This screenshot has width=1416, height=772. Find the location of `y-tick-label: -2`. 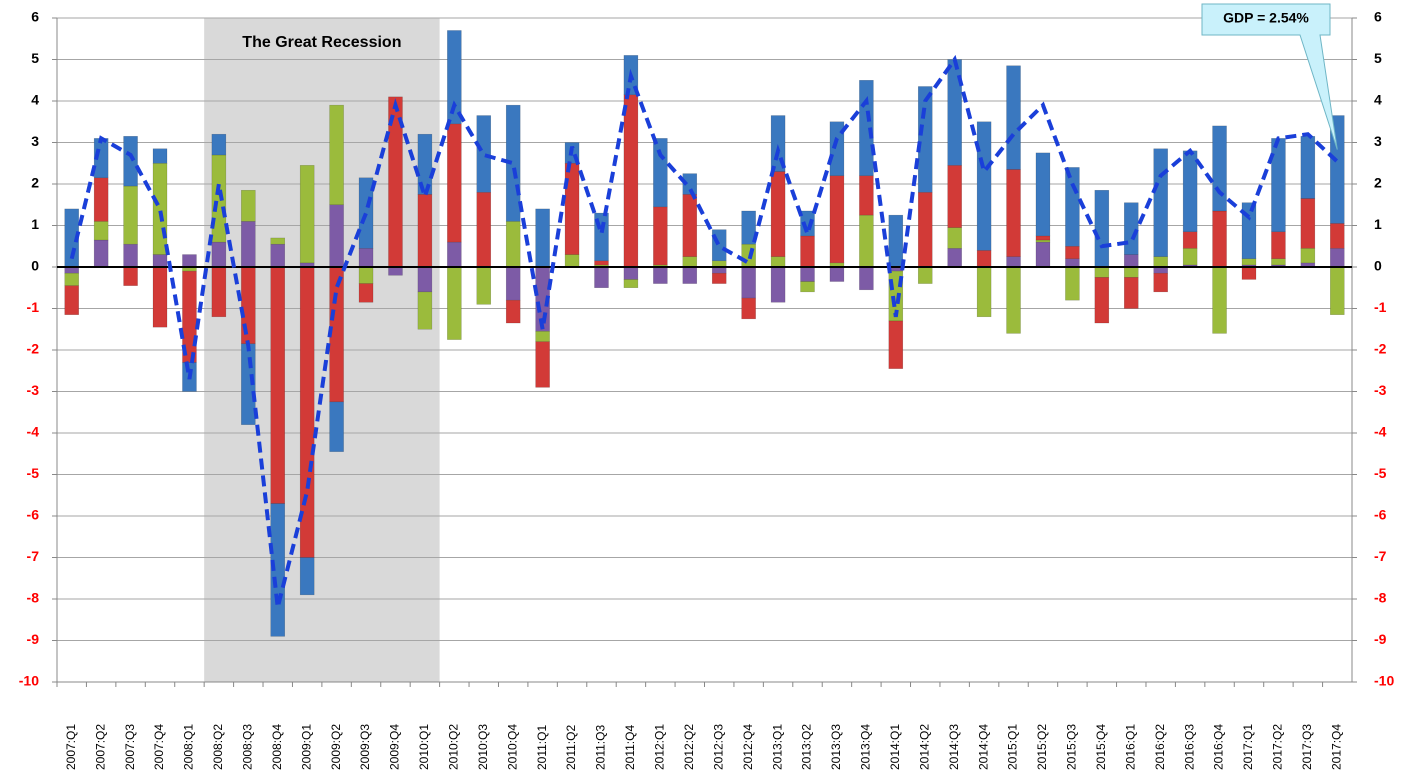

y-tick-label: -2 is located at coordinates (33, 349).